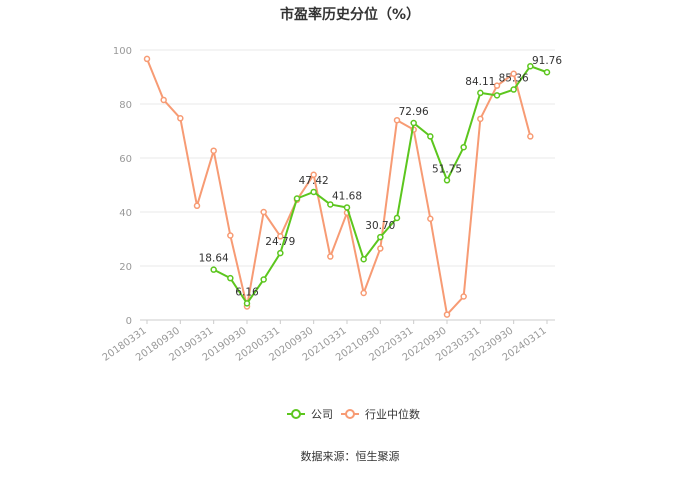  Describe the element at coordinates (247, 292) in the screenshot. I see `data-label: 6.16` at that location.